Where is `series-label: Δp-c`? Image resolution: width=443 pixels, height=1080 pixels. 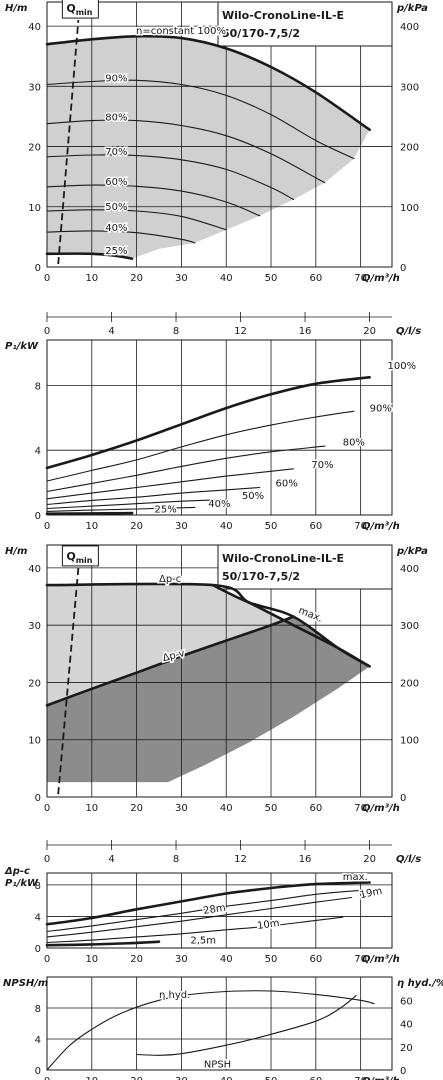 series-label: Δp-c is located at coordinates (170, 579).